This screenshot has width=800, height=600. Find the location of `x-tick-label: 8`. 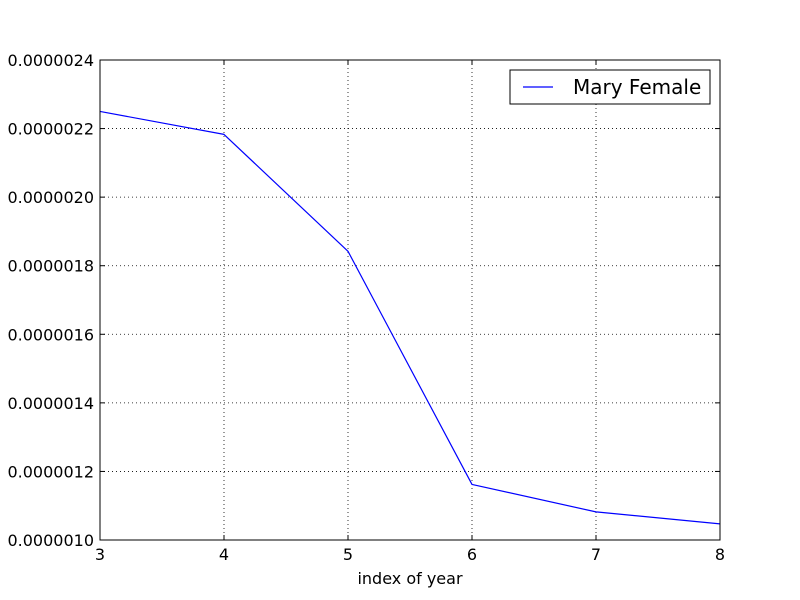

x-tick-label: 8 is located at coordinates (720, 554).